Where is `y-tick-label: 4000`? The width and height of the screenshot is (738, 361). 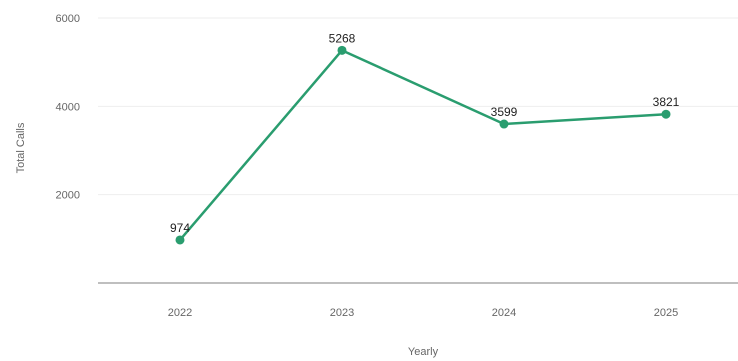
y-tick-label: 4000 is located at coordinates (68, 107).